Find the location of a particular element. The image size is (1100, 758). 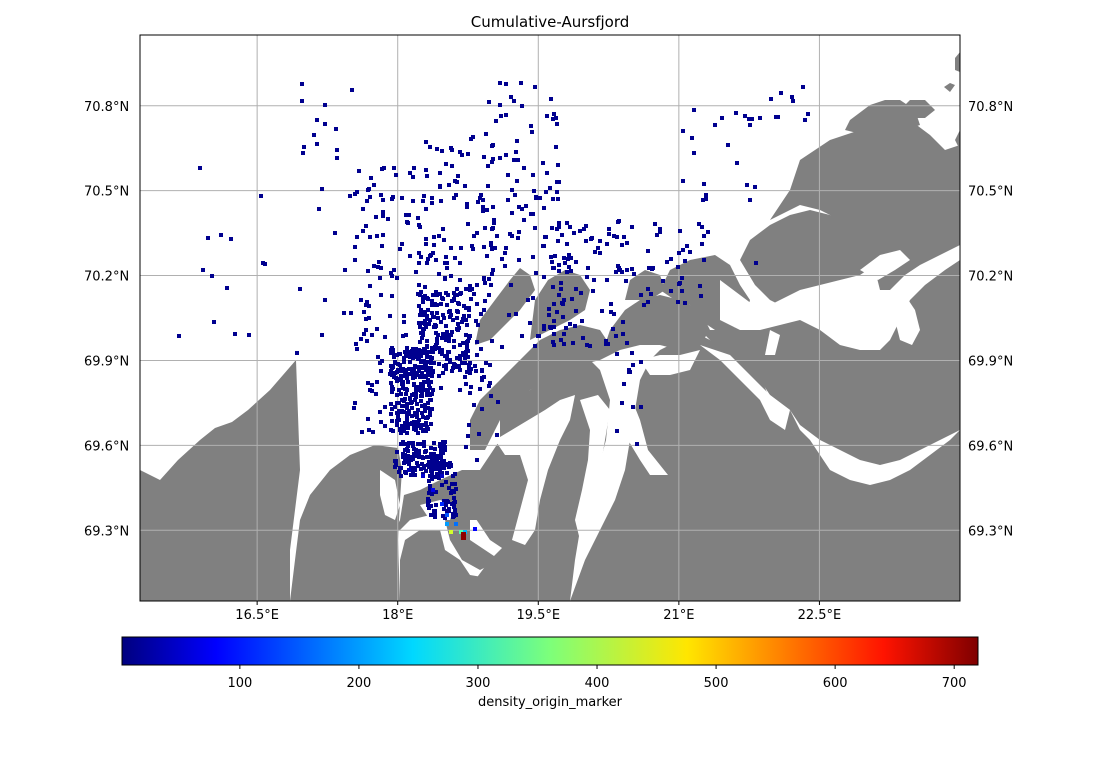

colorbar-label: density_origin_marker is located at coordinates (550, 702).